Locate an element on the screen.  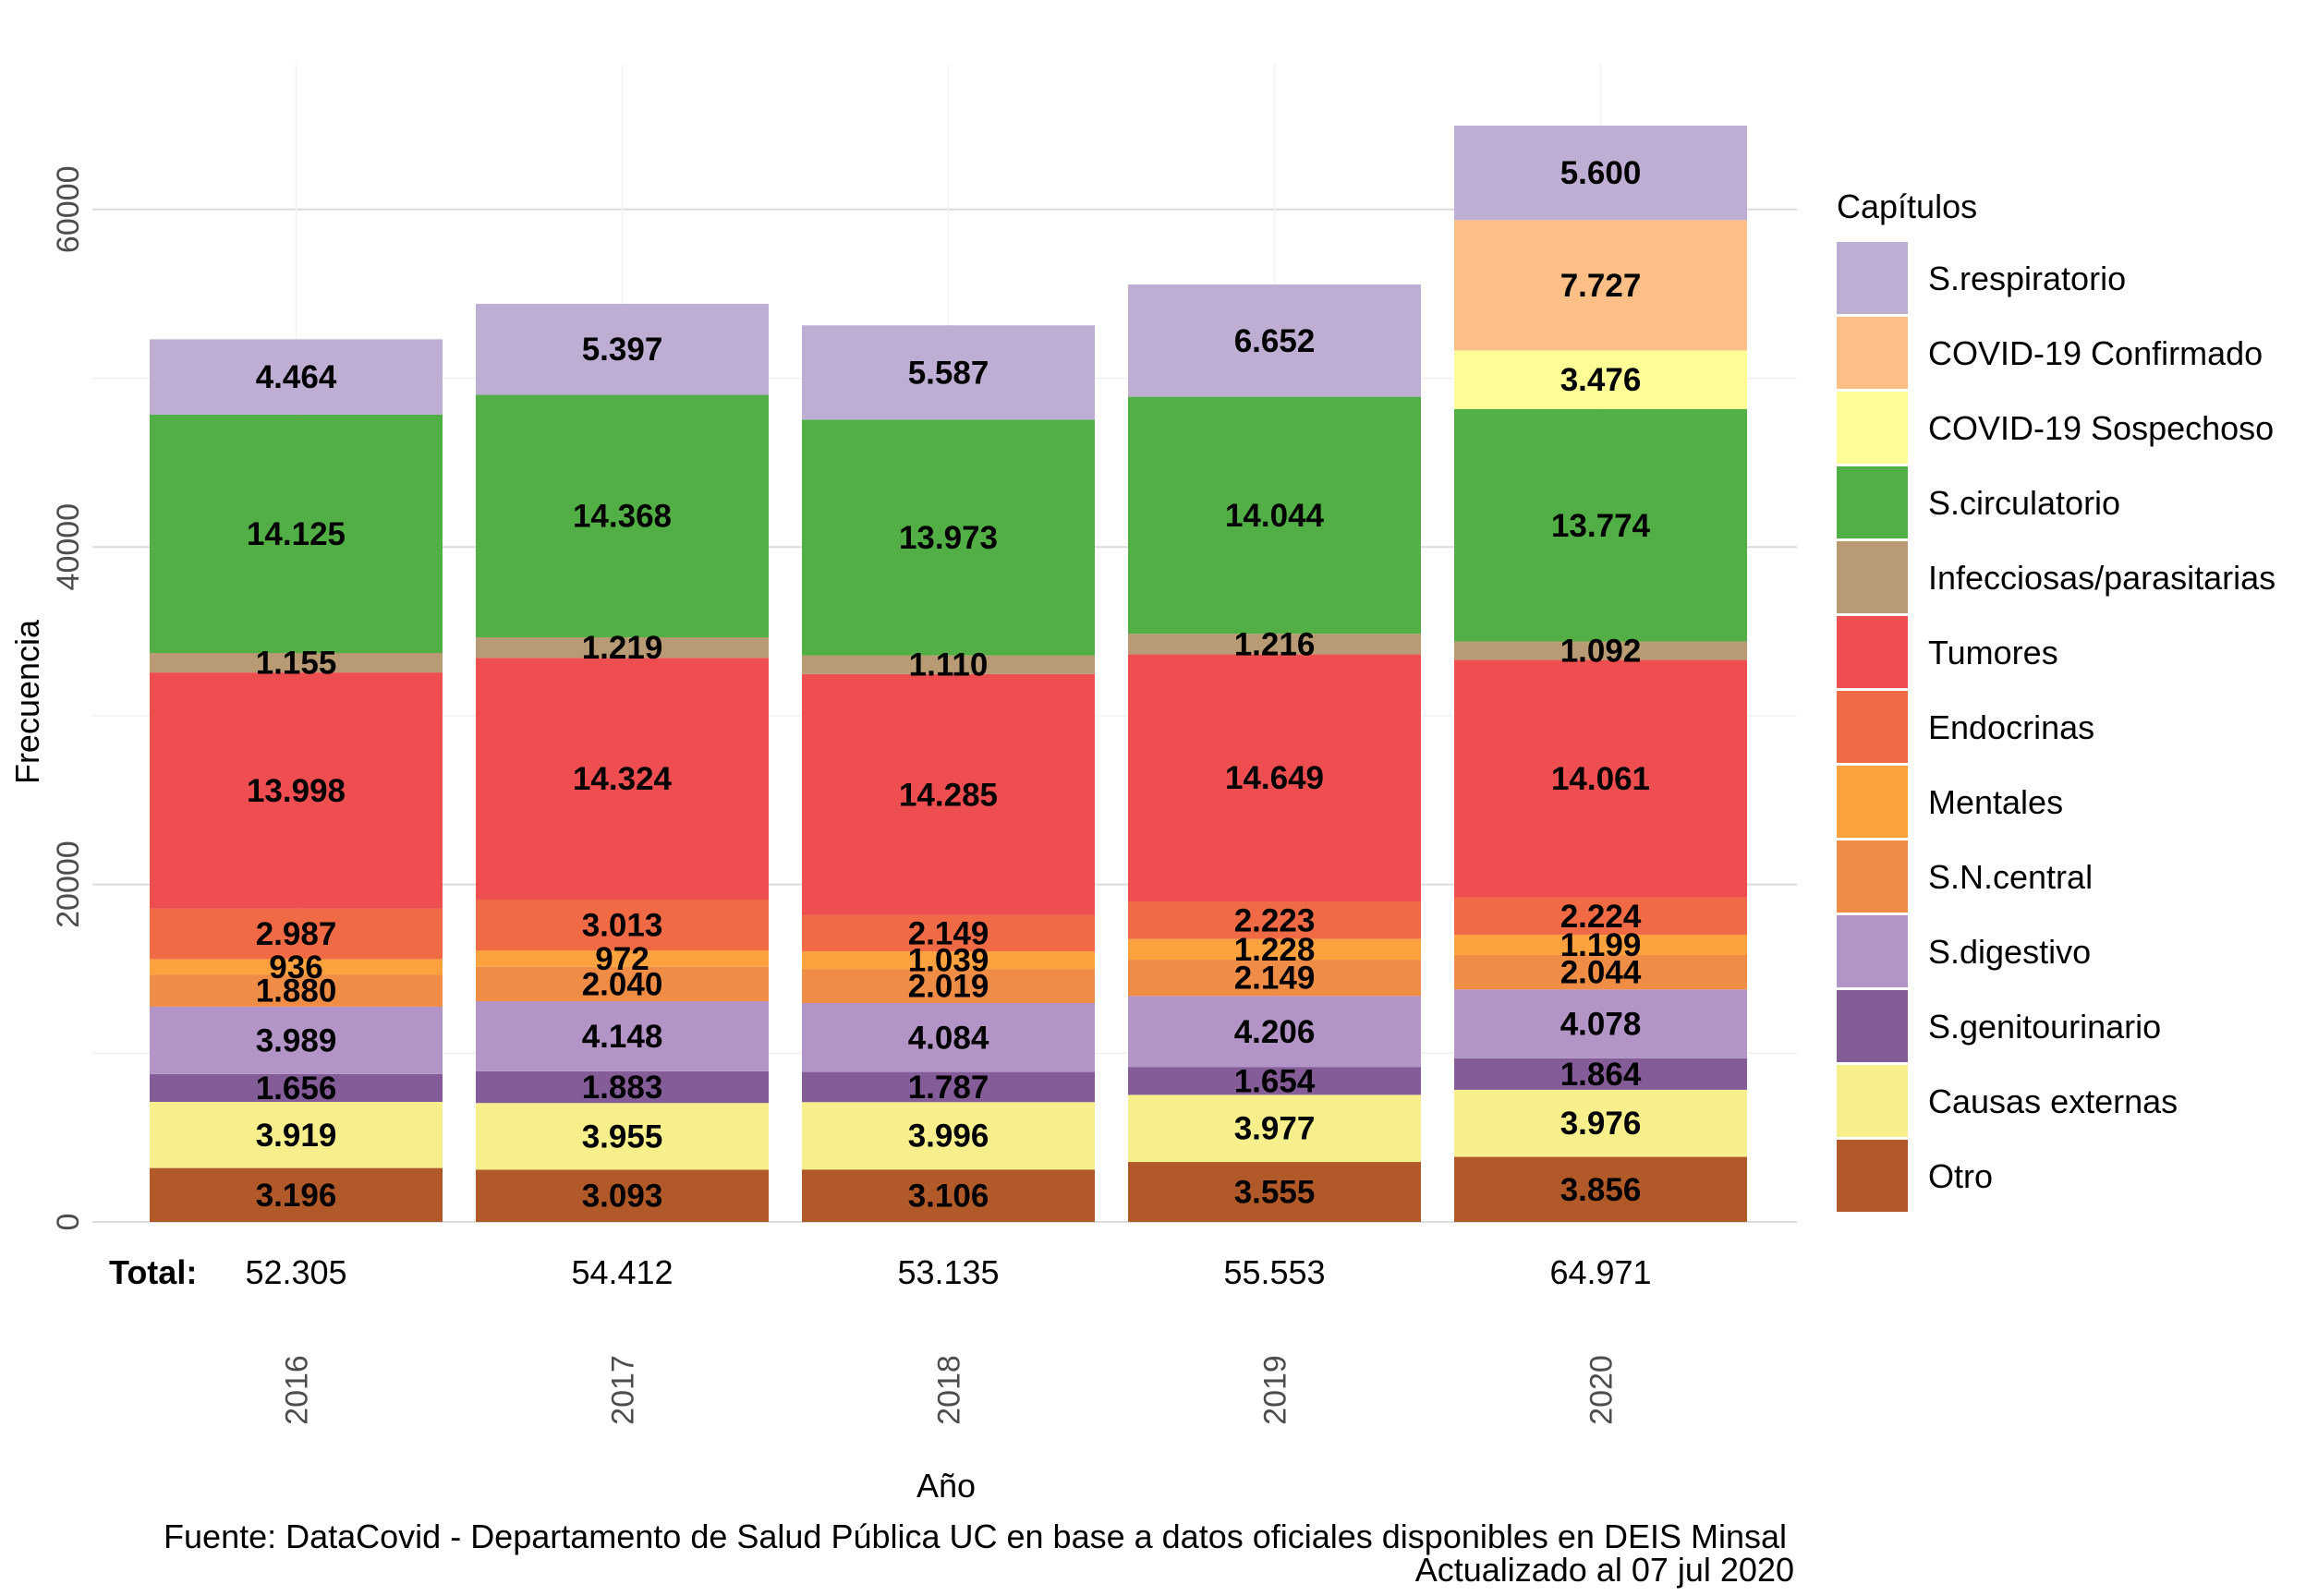
segment-label: 936 is located at coordinates (295, 967).